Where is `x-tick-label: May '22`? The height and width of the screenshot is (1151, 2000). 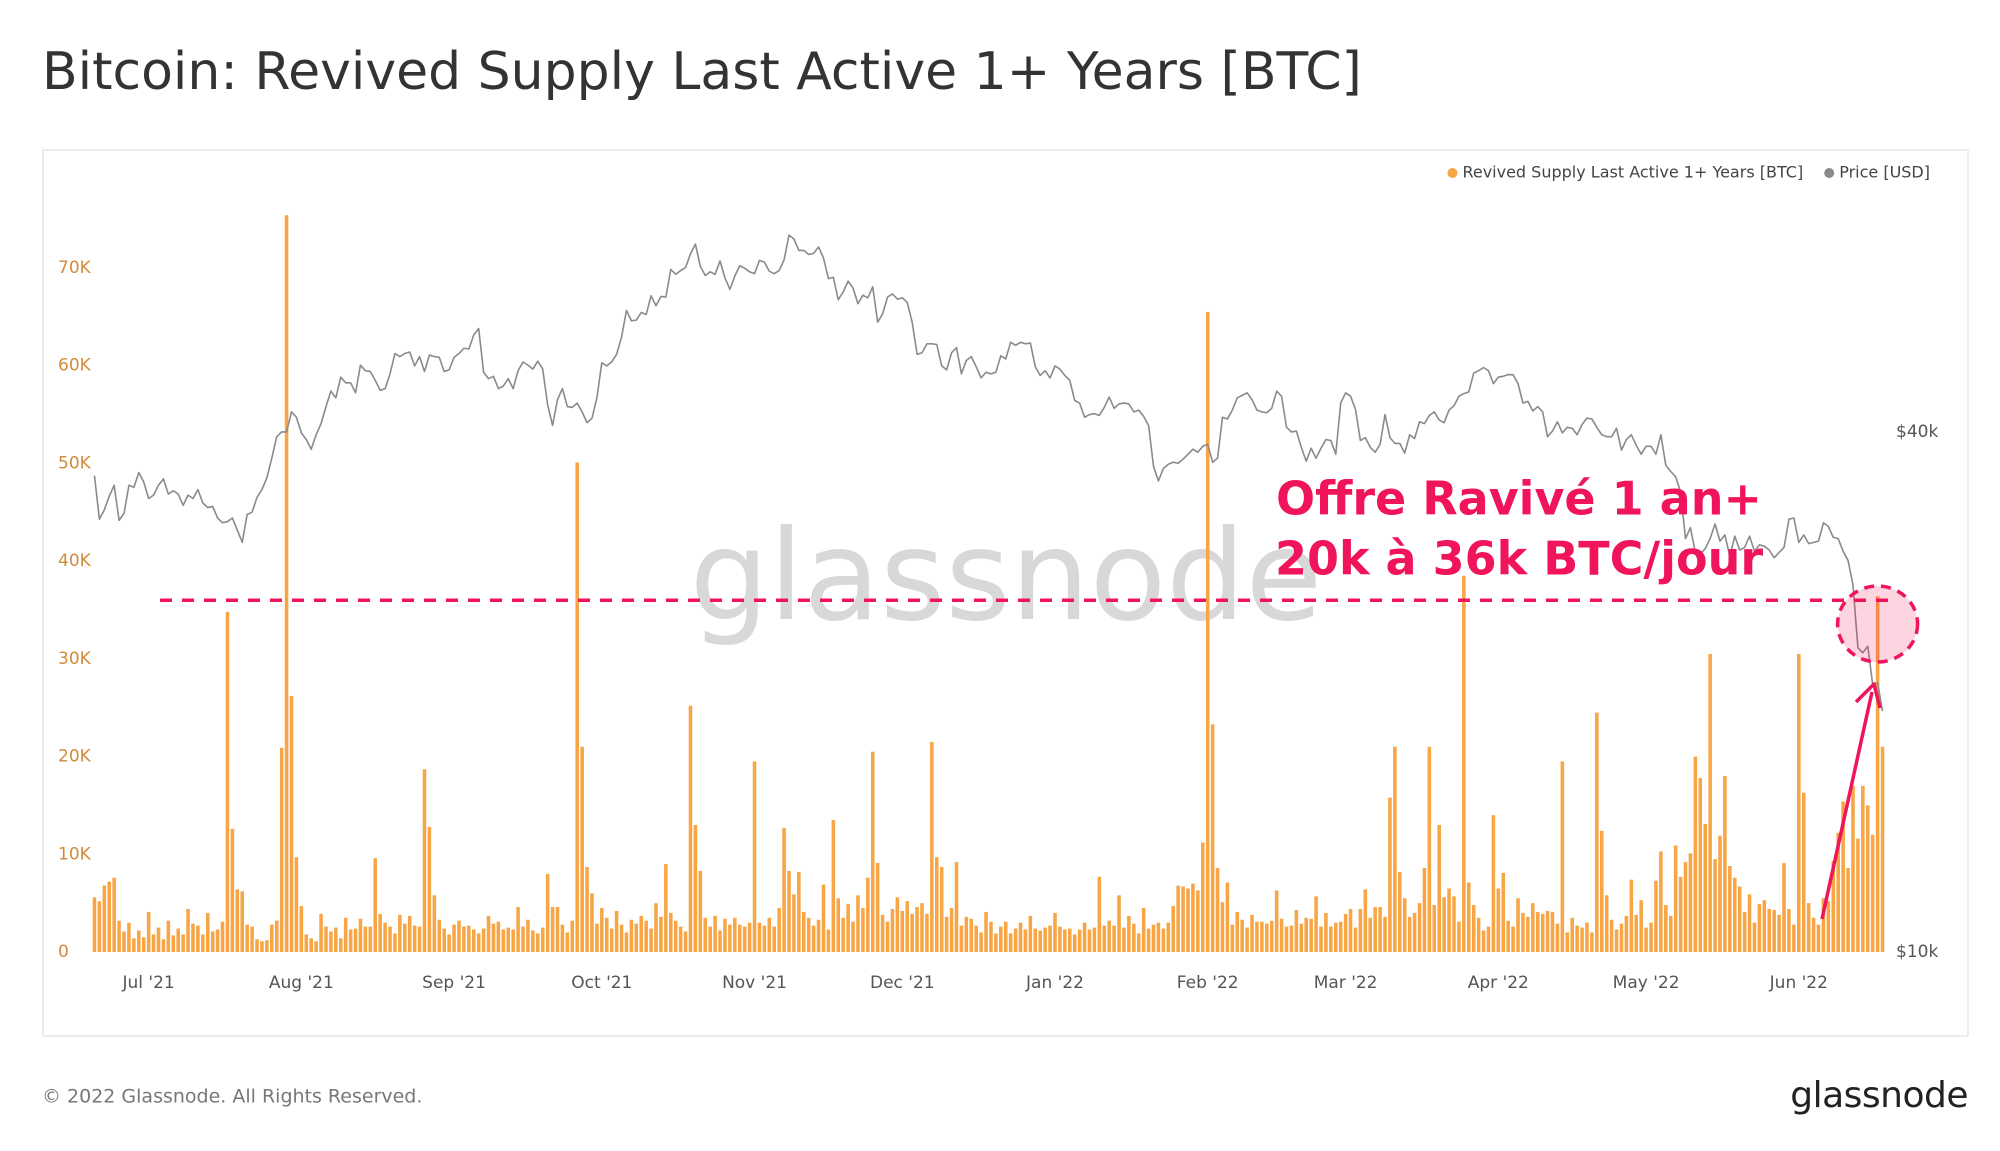 x-tick-label: May '22 is located at coordinates (1646, 983).